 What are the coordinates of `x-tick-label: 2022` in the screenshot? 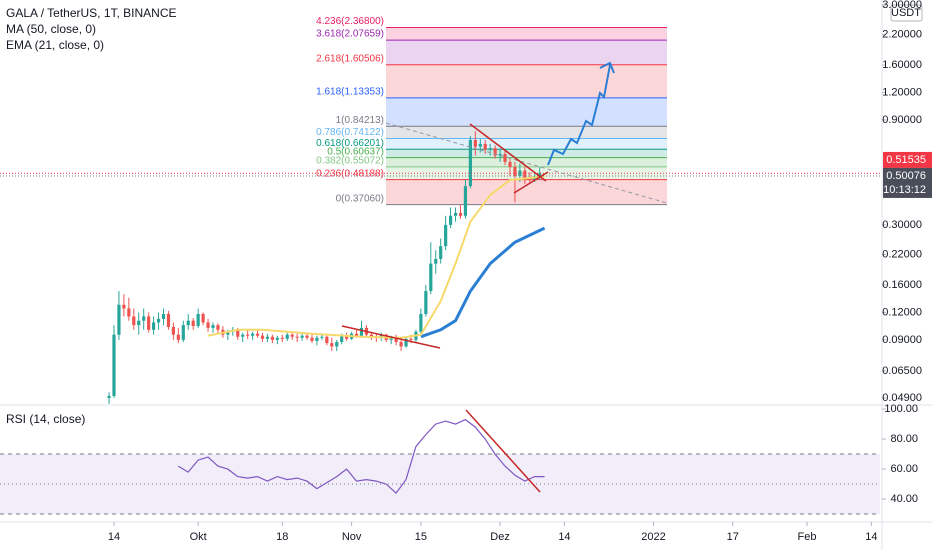 It's located at (653, 537).